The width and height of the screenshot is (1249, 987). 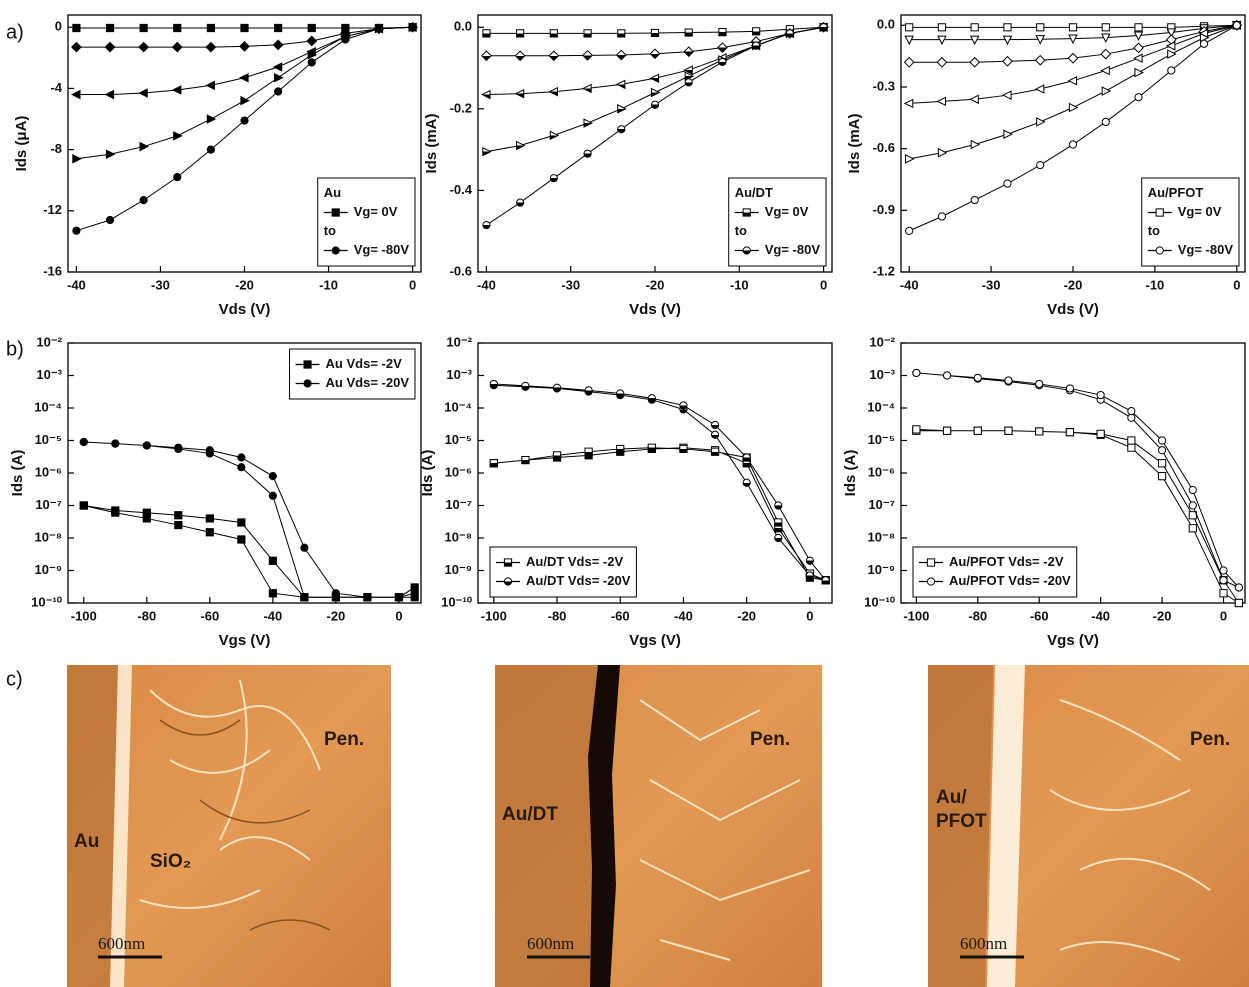 I want to click on y-tick-label: 10⁻³, so click(x=459, y=374).